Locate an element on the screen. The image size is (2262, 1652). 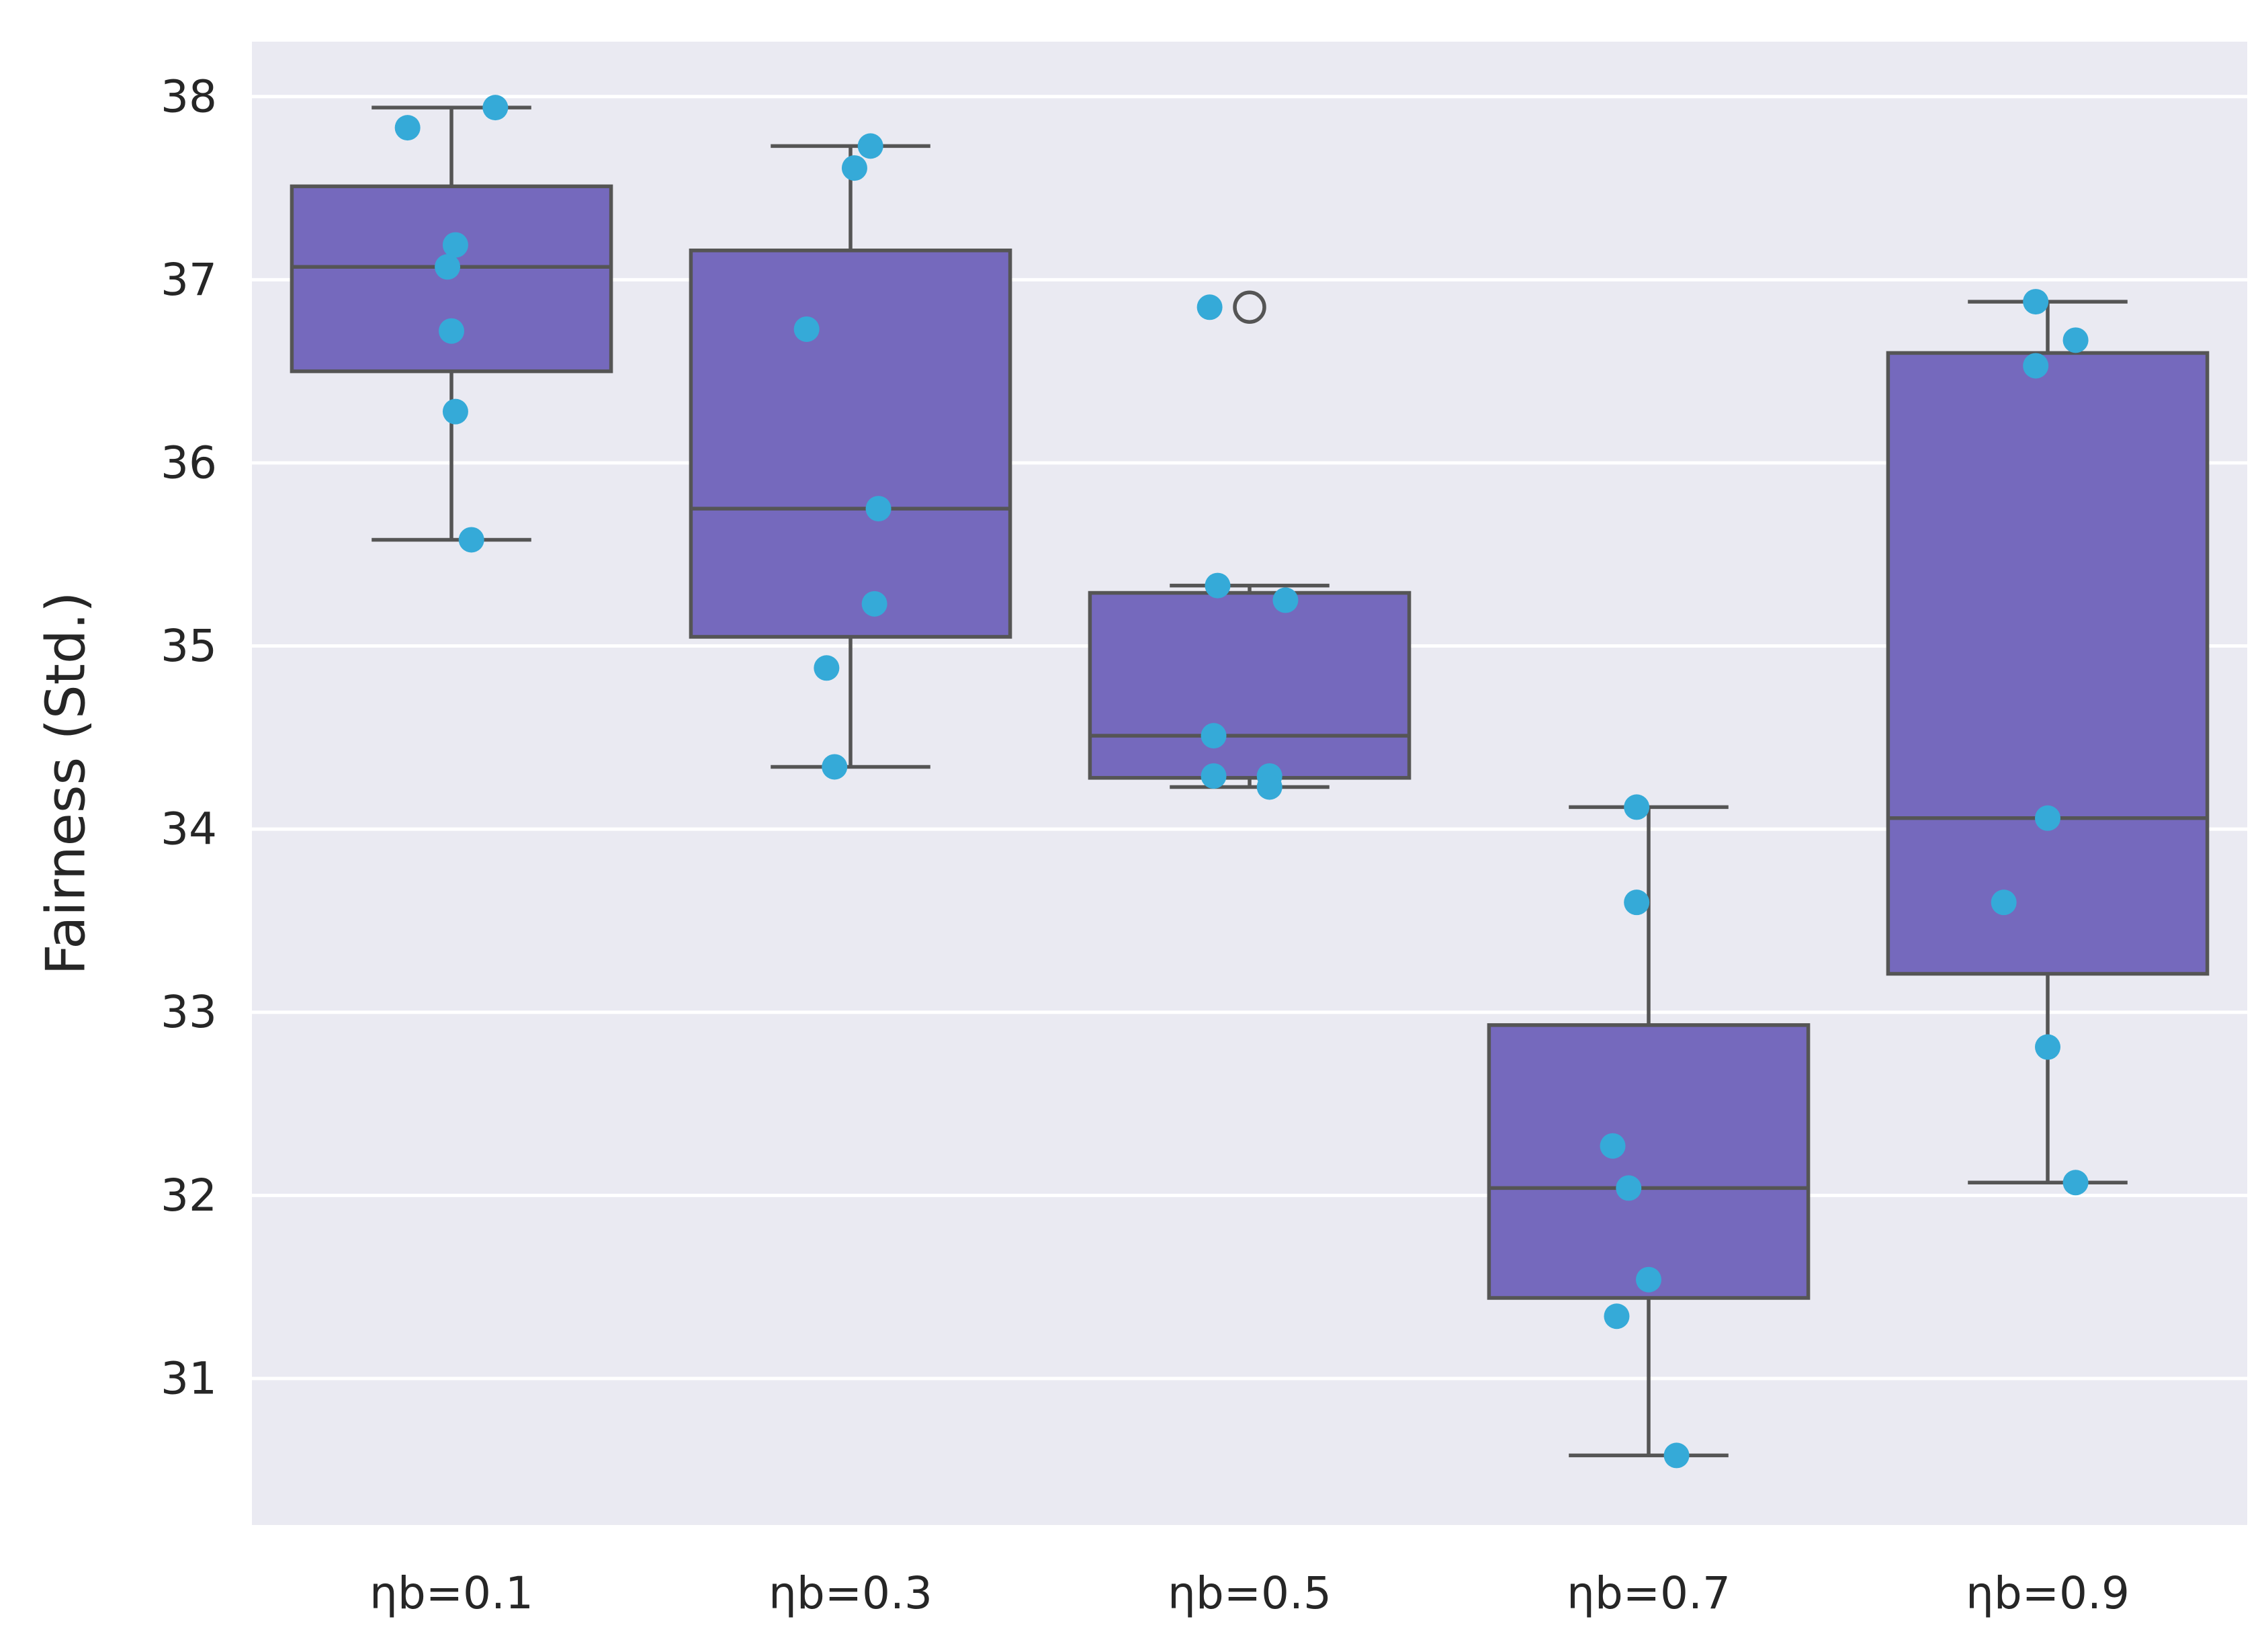
y-tick-label-33: 33 is located at coordinates (189, 1012).